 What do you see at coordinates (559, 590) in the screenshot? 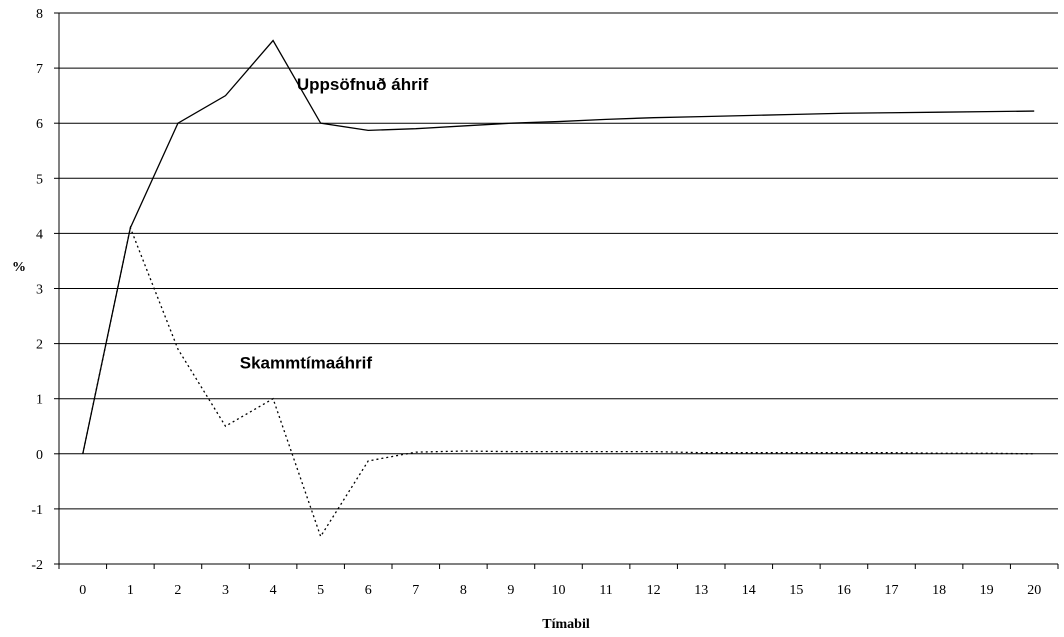
I see `x-tick-label: 10` at bounding box center [559, 590].